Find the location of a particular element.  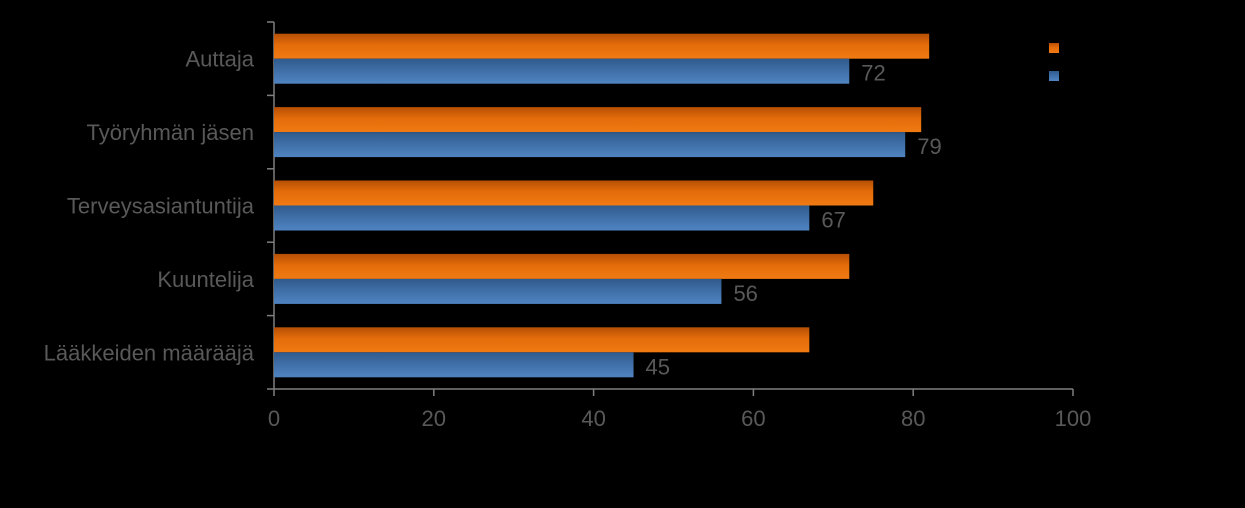

x-tick-label: 40 is located at coordinates (593, 418).